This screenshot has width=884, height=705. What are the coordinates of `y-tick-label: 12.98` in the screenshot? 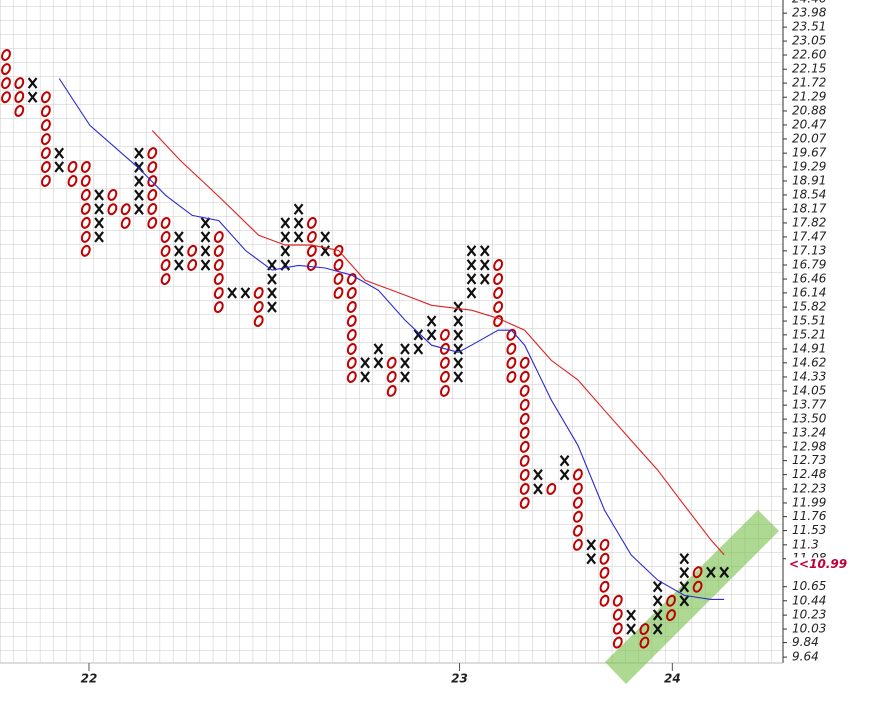 It's located at (809, 446).